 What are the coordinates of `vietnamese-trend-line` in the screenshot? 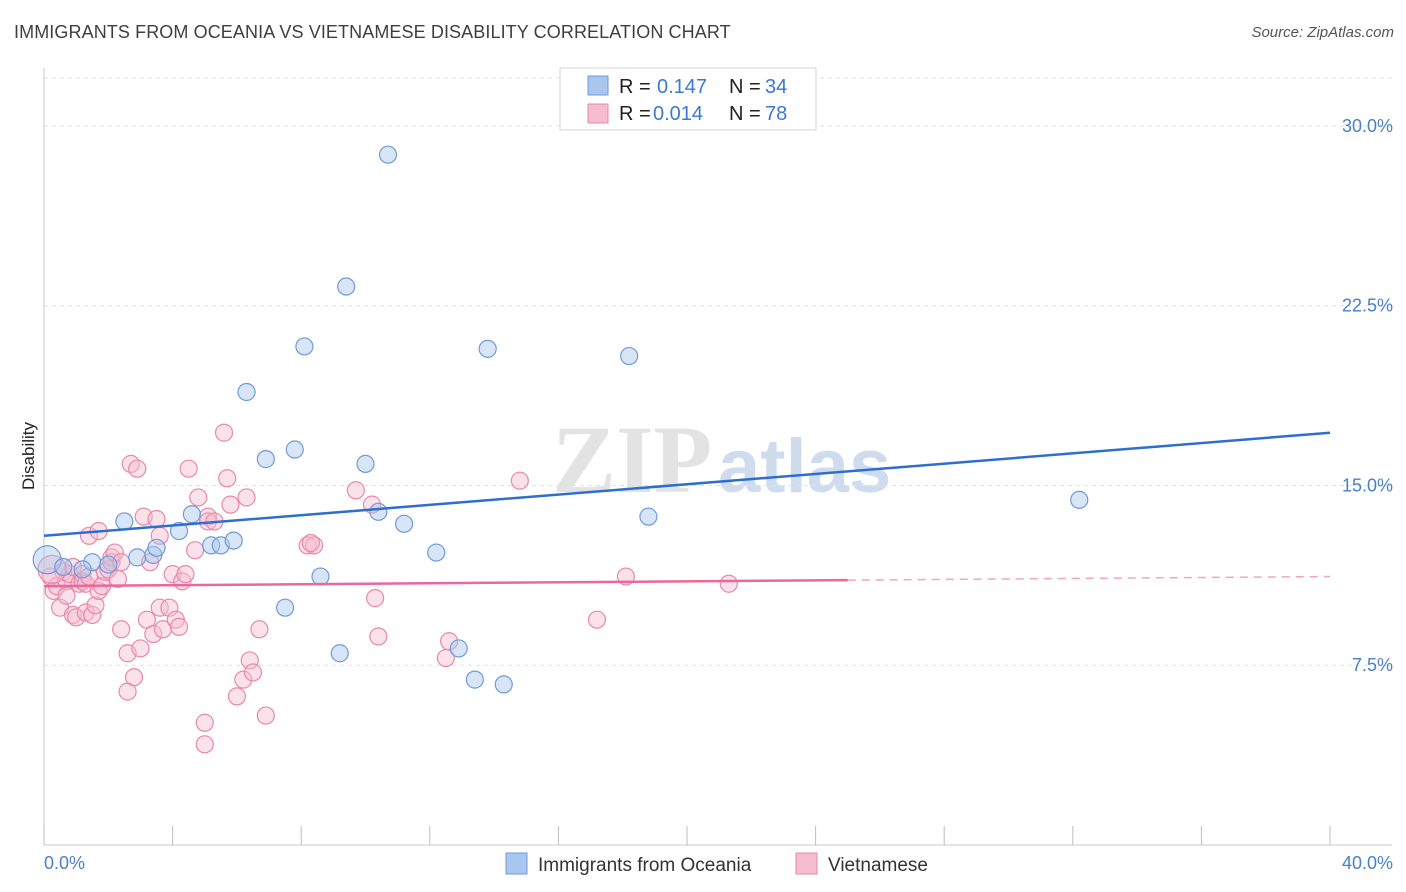 It's located at (445, 583).